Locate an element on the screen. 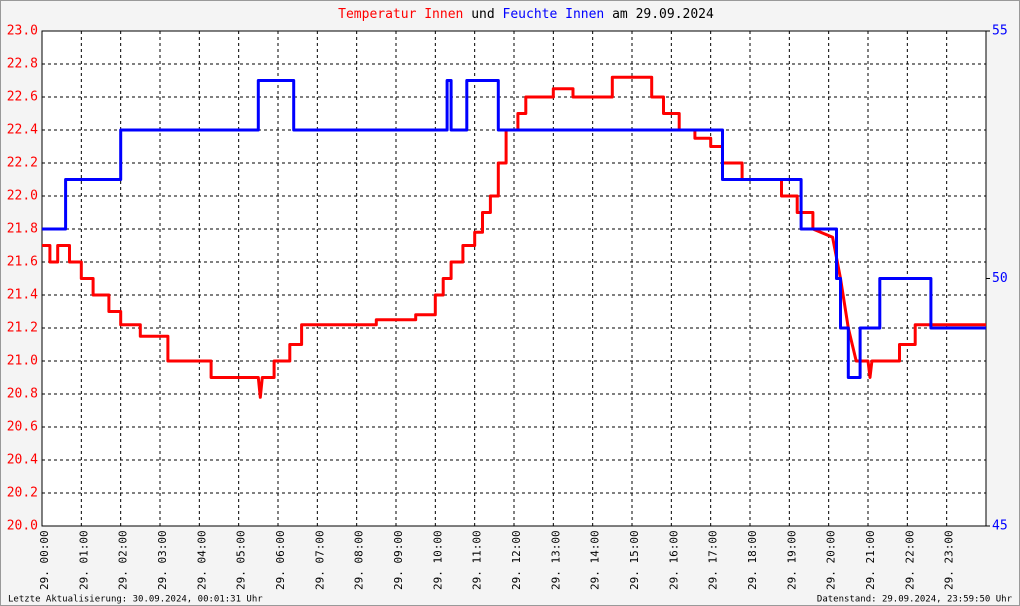 Image resolution: width=1020 pixels, height=606 pixels. x-tick-label: 29. 23:00 is located at coordinates (949, 560).